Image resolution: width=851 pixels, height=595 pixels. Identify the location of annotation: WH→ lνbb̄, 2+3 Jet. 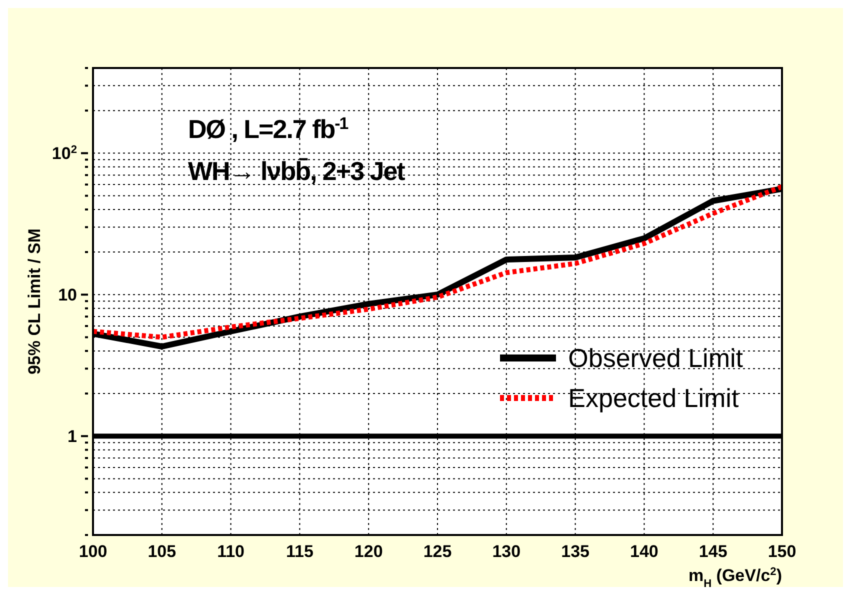
(297, 171).